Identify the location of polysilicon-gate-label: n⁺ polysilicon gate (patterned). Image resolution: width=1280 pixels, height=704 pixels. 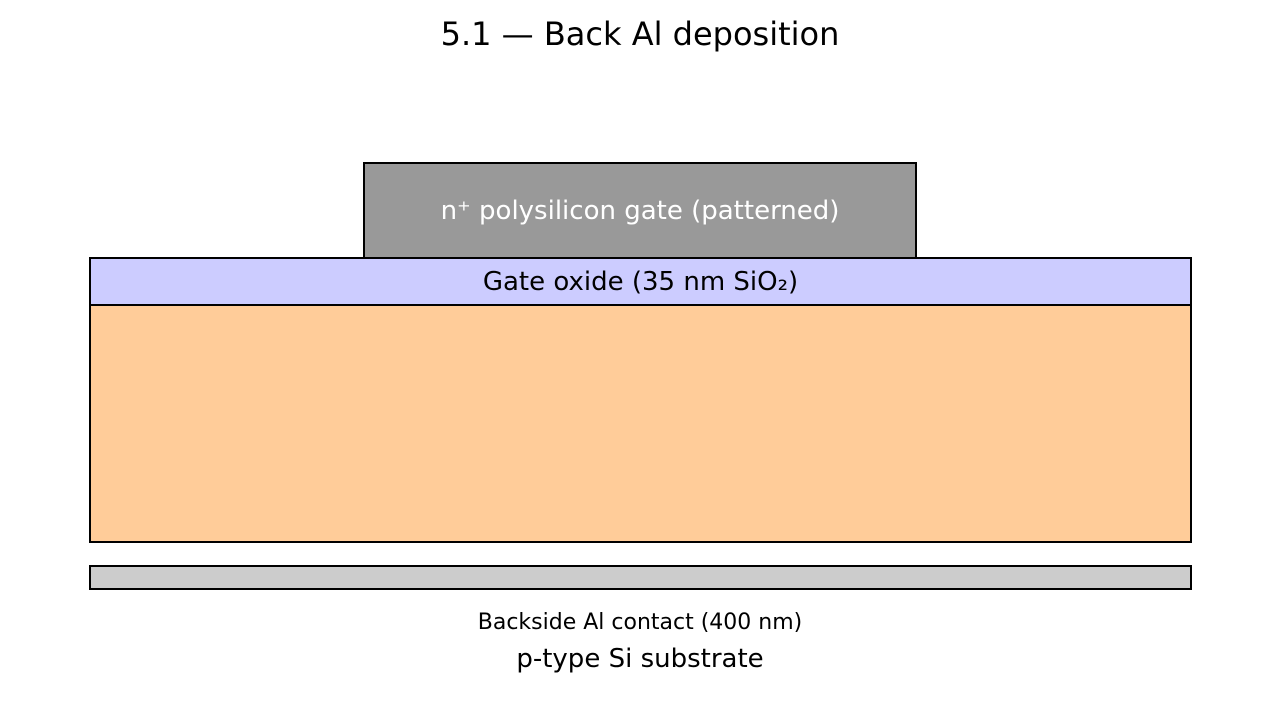
(640, 210).